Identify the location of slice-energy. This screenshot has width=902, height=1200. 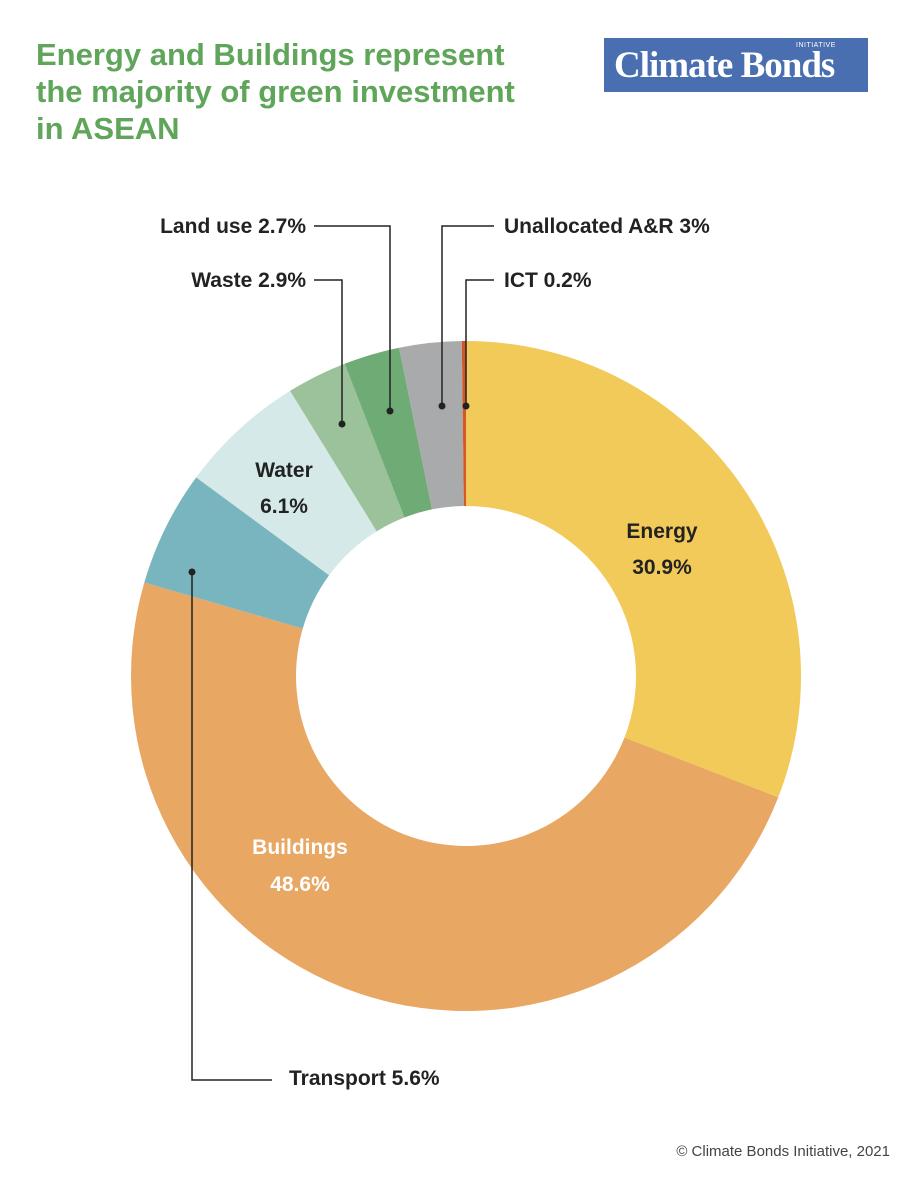
(634, 569).